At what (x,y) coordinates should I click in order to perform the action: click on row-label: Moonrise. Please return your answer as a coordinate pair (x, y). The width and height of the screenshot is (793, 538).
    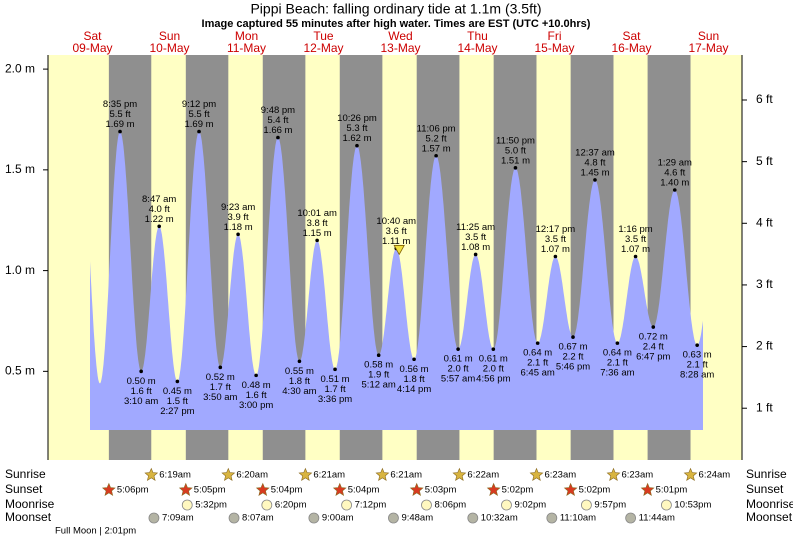
    Looking at the image, I should click on (30, 504).